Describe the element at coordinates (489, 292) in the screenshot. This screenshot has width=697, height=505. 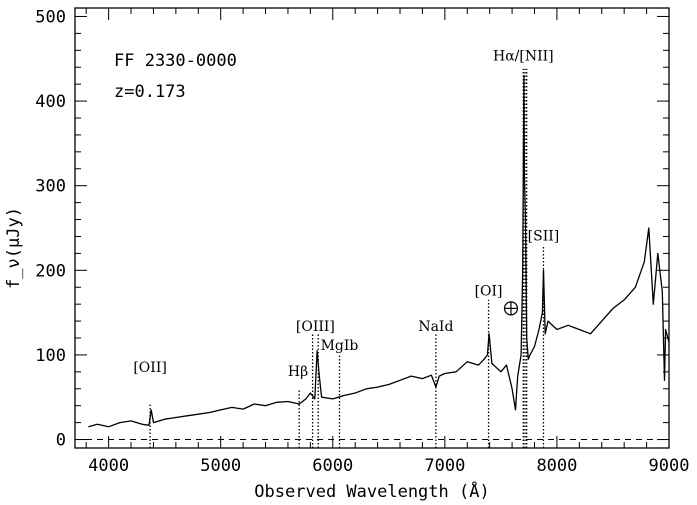
I see `line-label: [OI]` at that location.